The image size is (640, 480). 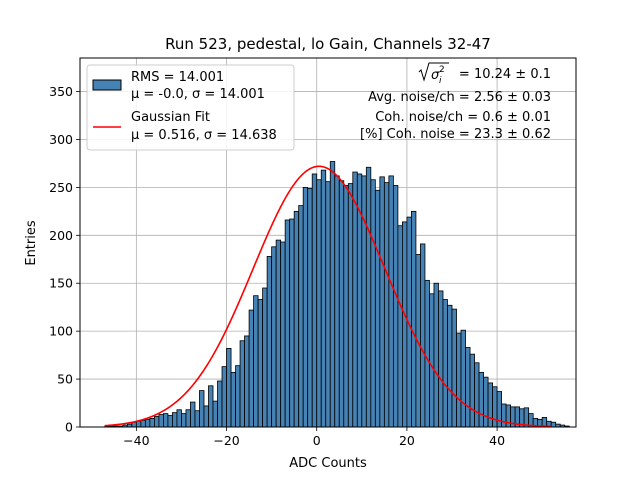 What do you see at coordinates (198, 94) in the screenshot?
I see `legend-entry-rms-stats: μ = -0.0, σ = 14.001` at bounding box center [198, 94].